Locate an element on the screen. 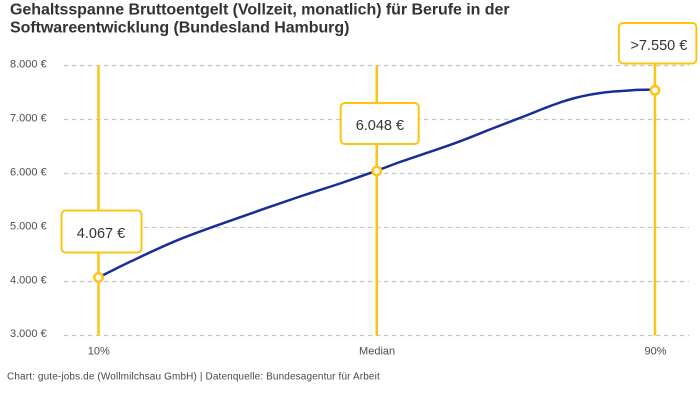  svg-text: 7.000 € is located at coordinates (28, 119).